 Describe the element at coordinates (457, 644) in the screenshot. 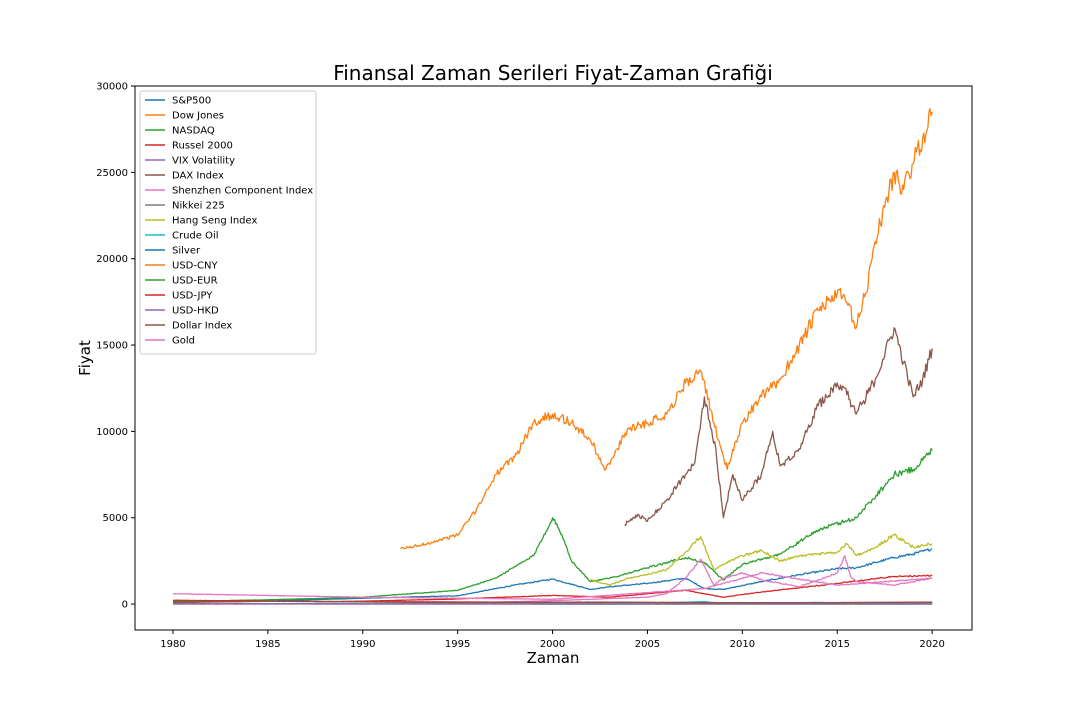

I see `x-tick-label: 1995` at that location.